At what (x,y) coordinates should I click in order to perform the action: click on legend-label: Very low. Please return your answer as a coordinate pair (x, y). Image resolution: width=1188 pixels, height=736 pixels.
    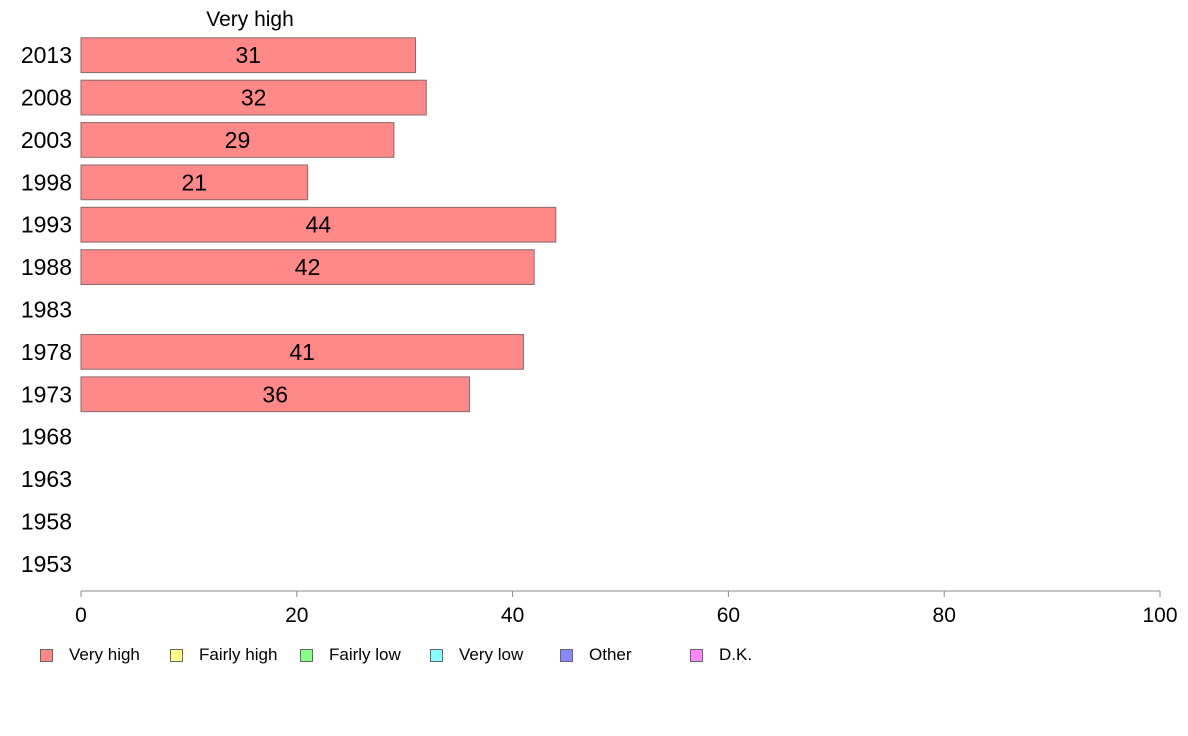
    Looking at the image, I should click on (491, 654).